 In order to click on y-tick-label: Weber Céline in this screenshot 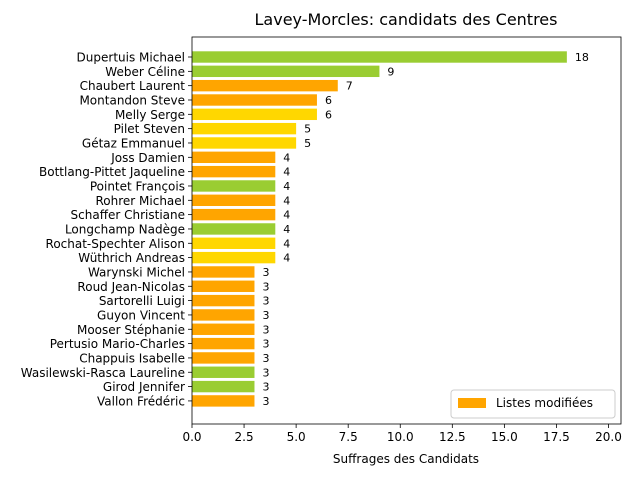, I will do `click(145, 72)`.